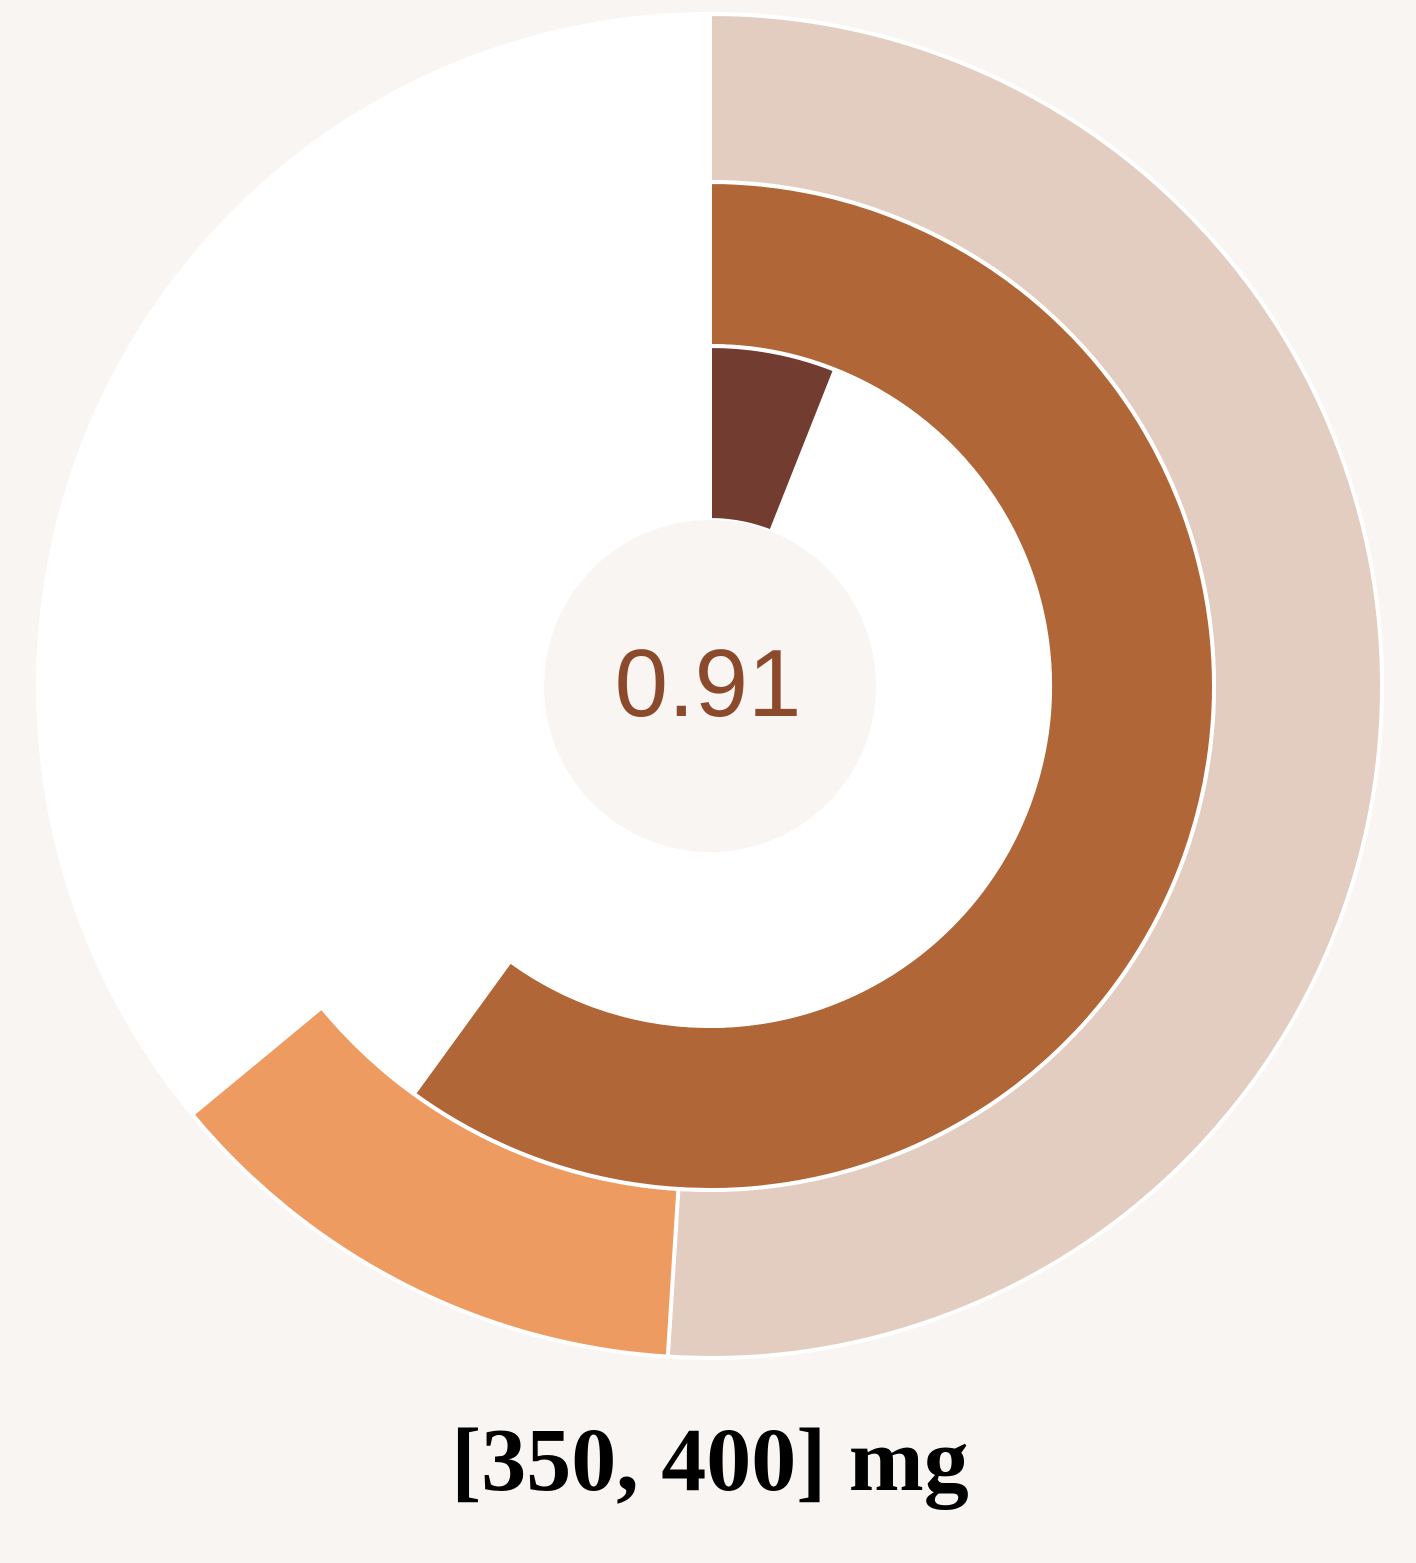 The width and height of the screenshot is (1416, 1563). I want to click on center-disc, so click(710, 686).